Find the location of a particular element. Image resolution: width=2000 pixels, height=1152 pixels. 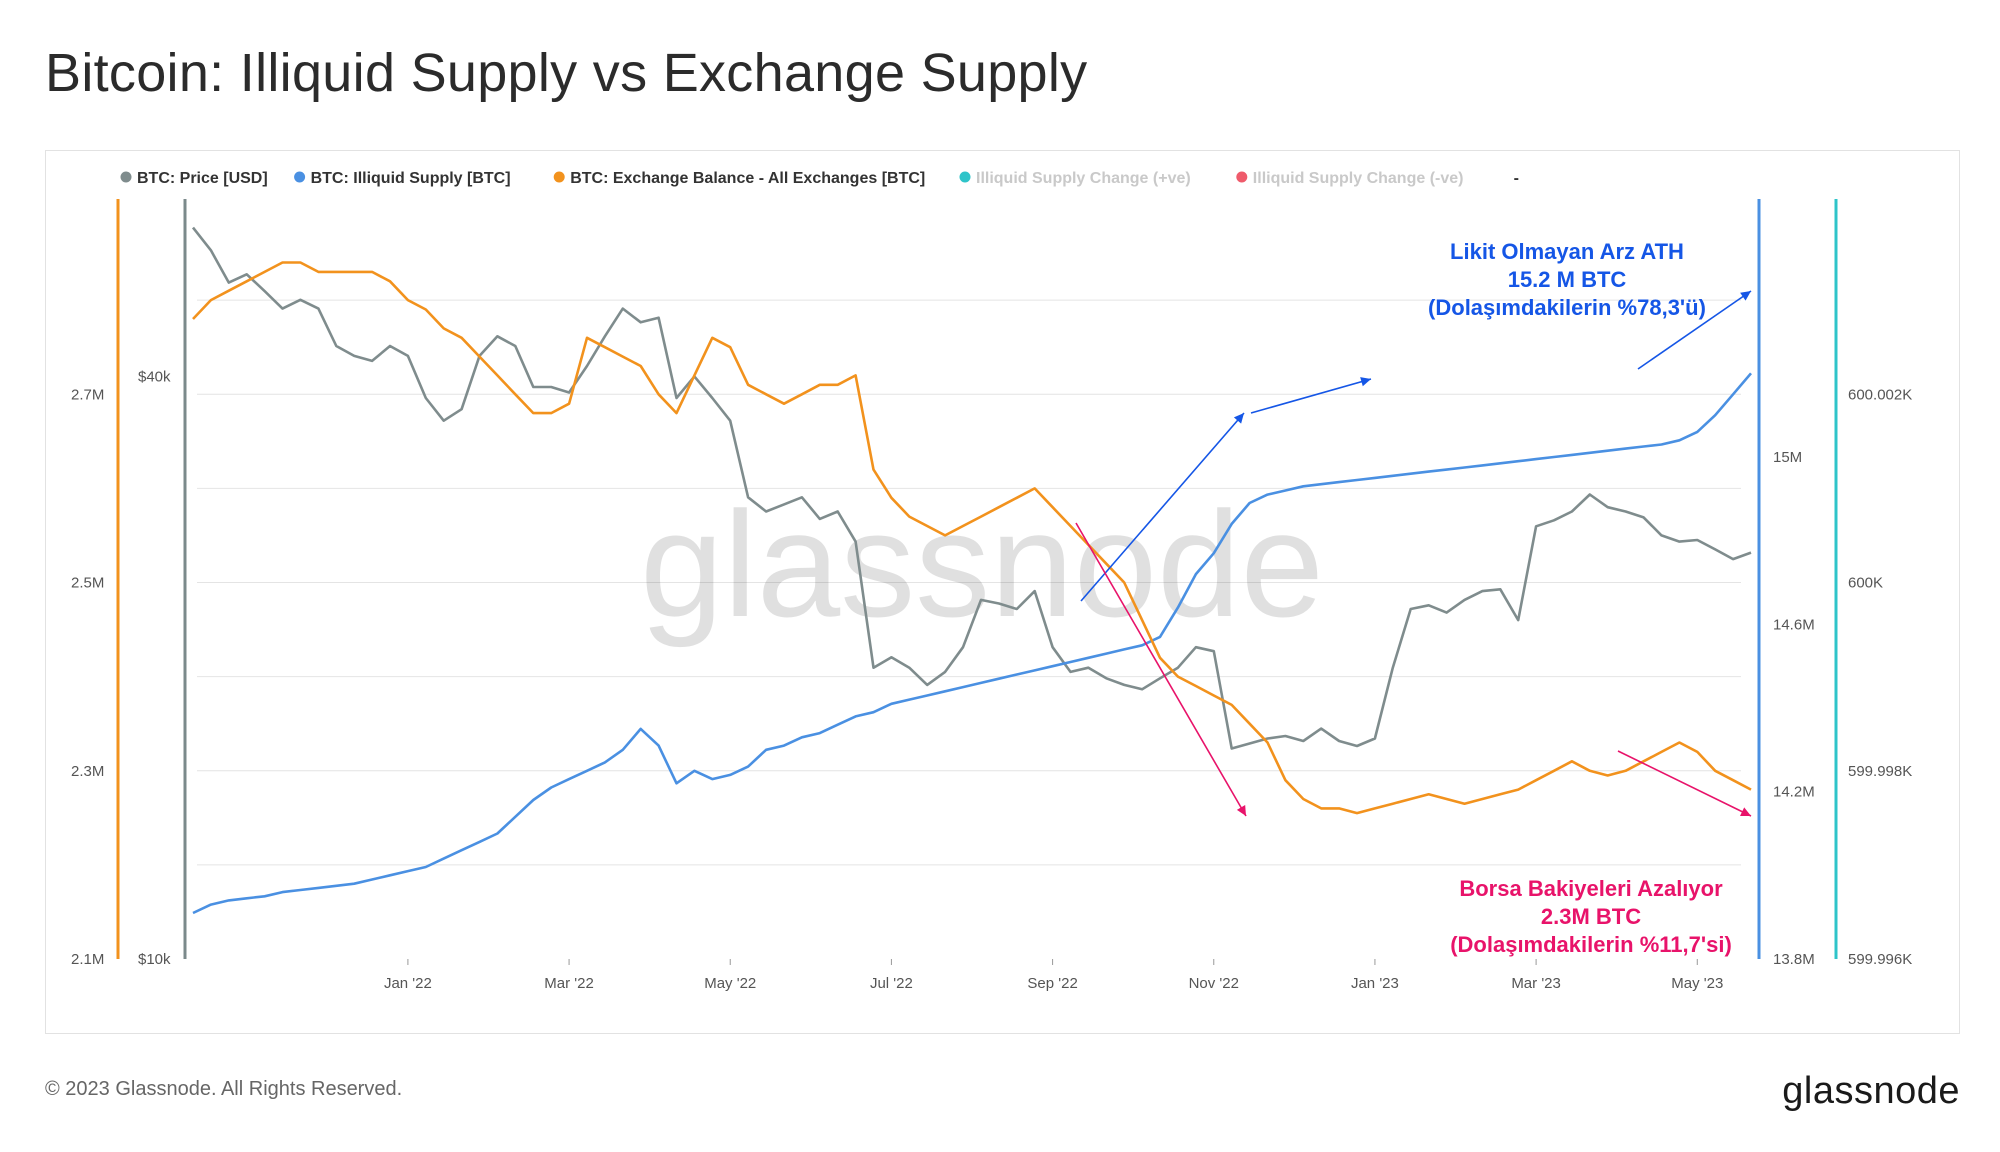

y-tick-exchange-3: 2.7M is located at coordinates (87, 394).